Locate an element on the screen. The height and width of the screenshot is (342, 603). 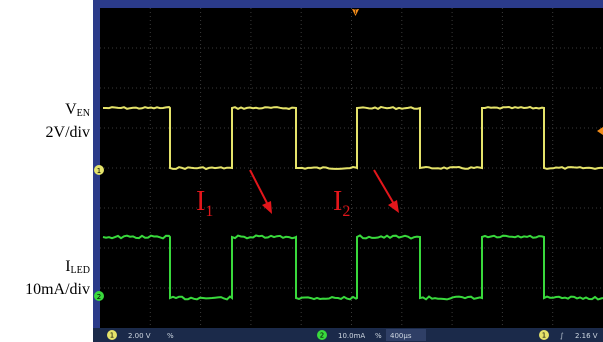
svg-text: 2.16 V is located at coordinates (586, 336).